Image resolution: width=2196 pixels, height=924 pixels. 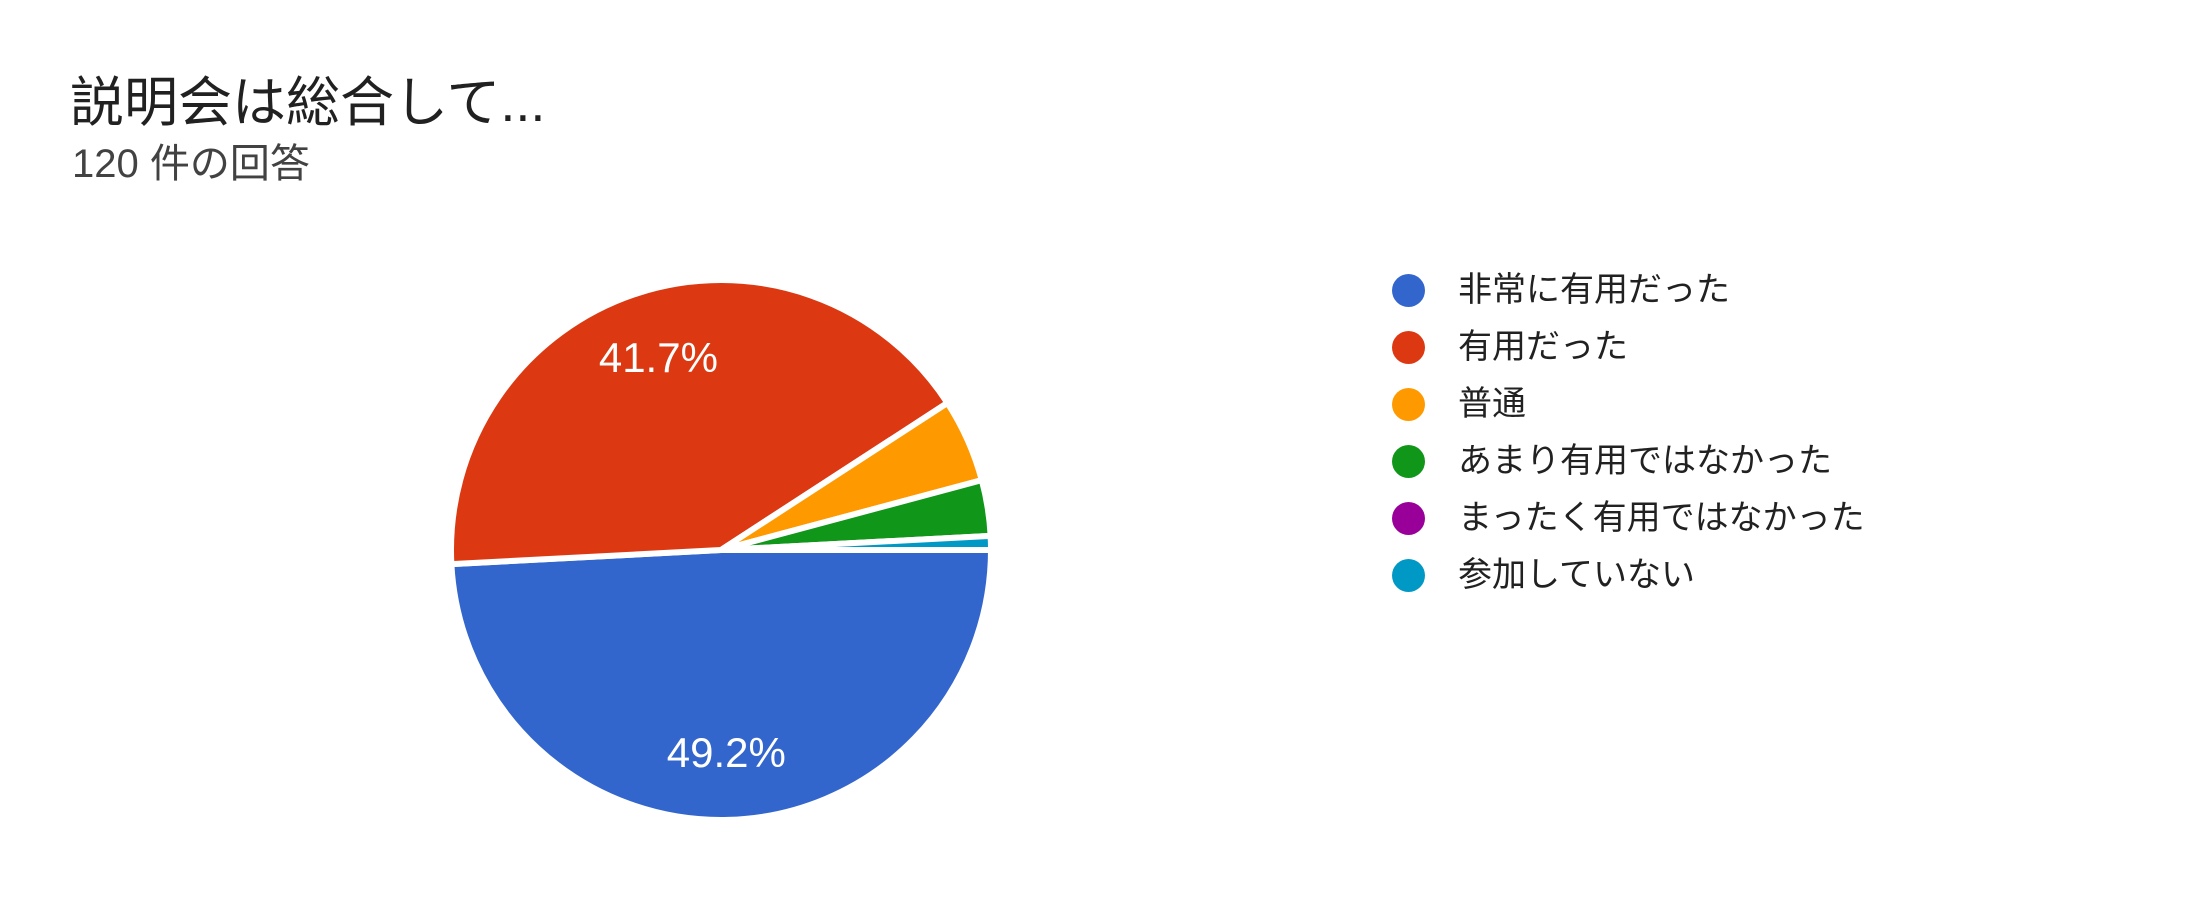 What do you see at coordinates (1408, 290) in the screenshot?
I see `legend-color-dot-very-useful` at bounding box center [1408, 290].